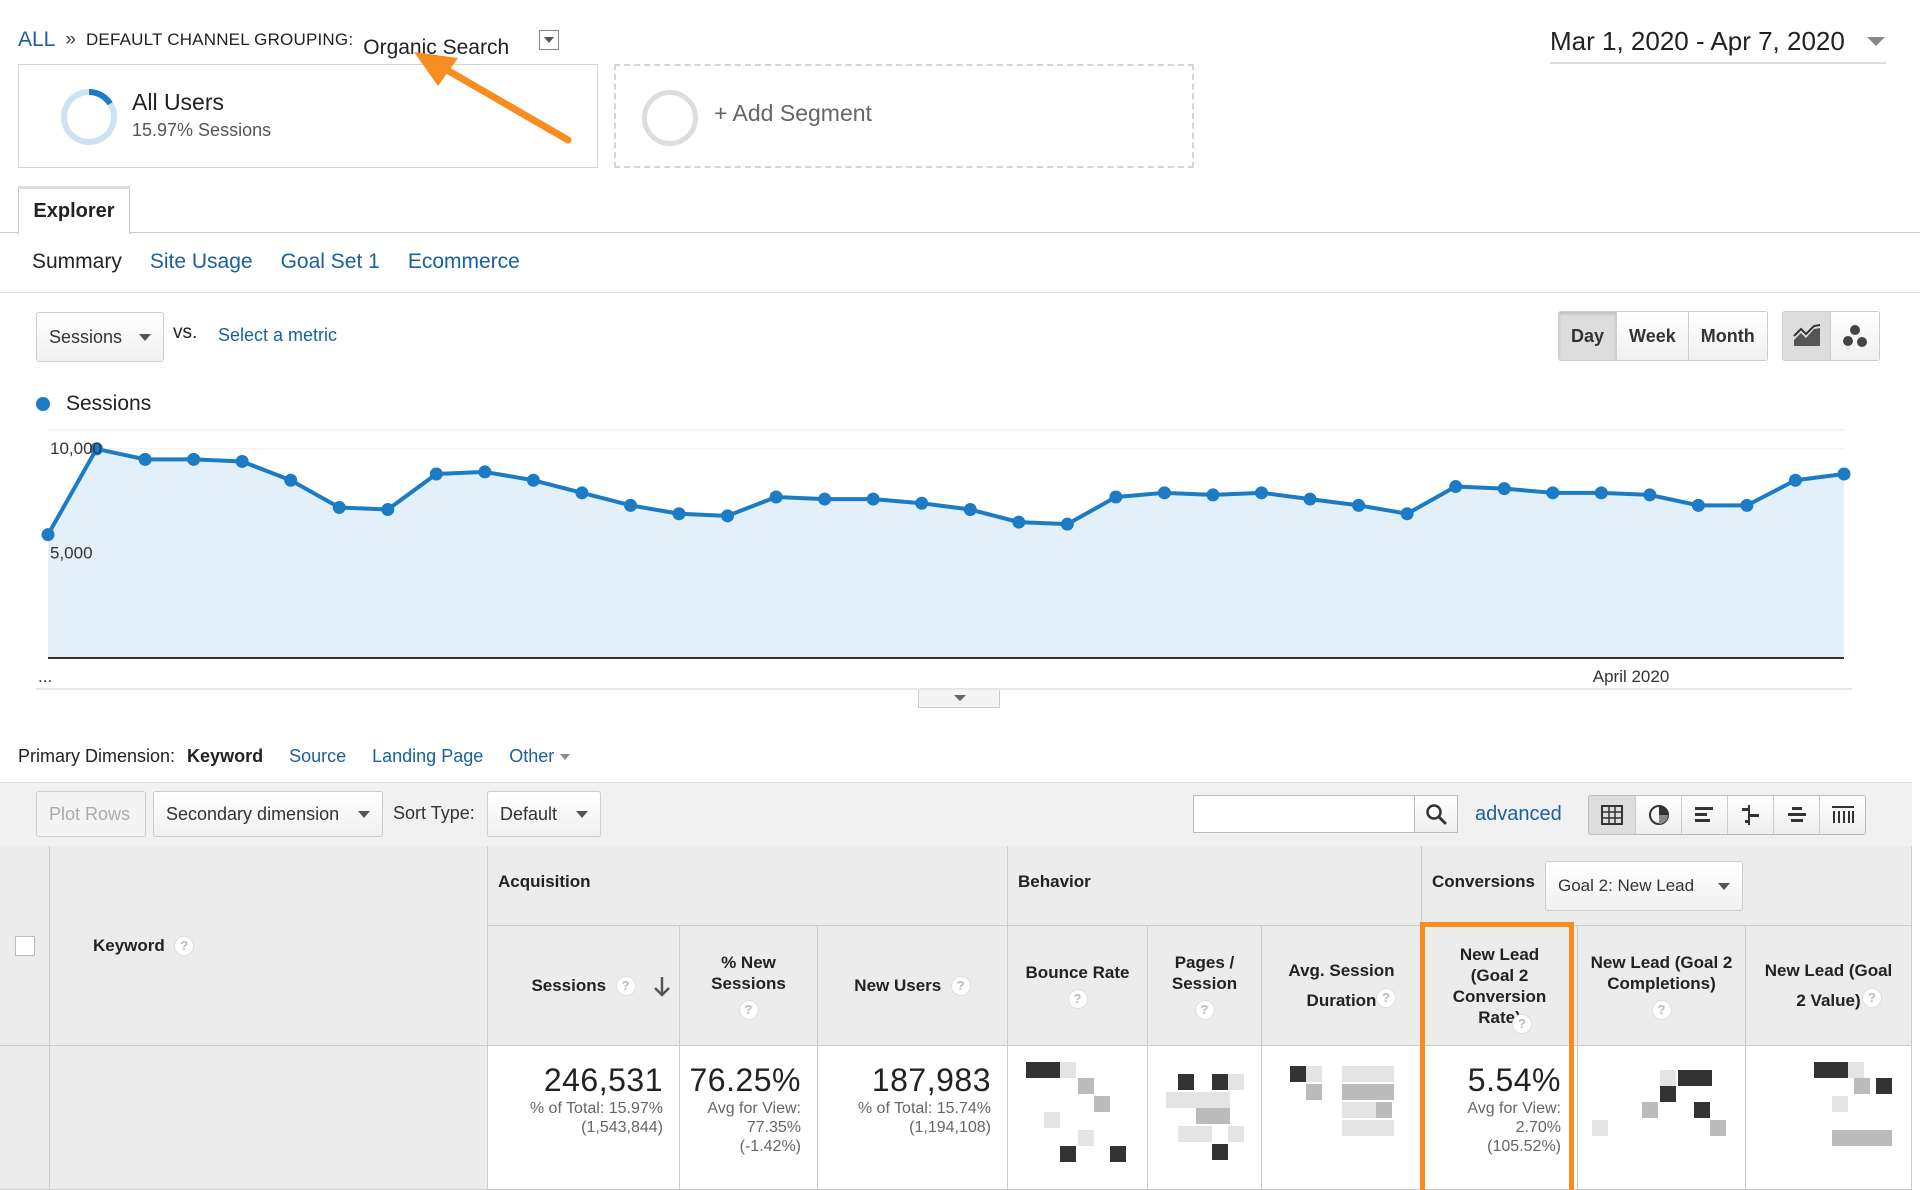 The width and height of the screenshot is (1920, 1190). I want to click on pct-new-sessions-header: % New Sessions ?, so click(749, 986).